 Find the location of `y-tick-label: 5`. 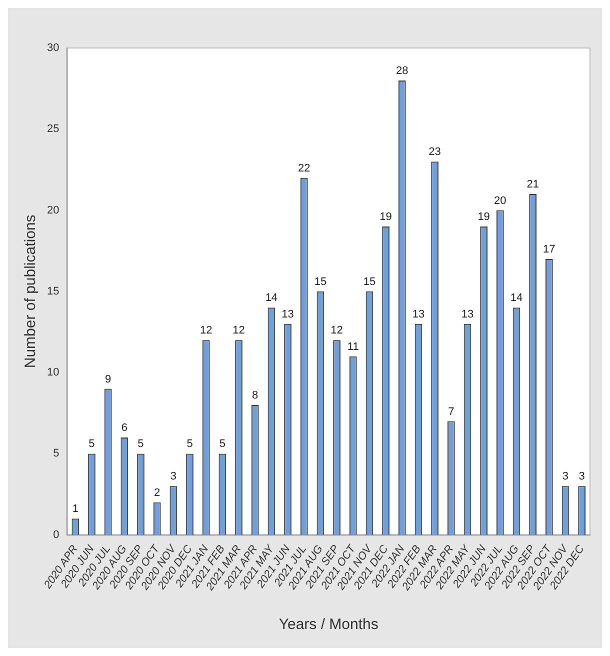

y-tick-label: 5 is located at coordinates (56, 454).